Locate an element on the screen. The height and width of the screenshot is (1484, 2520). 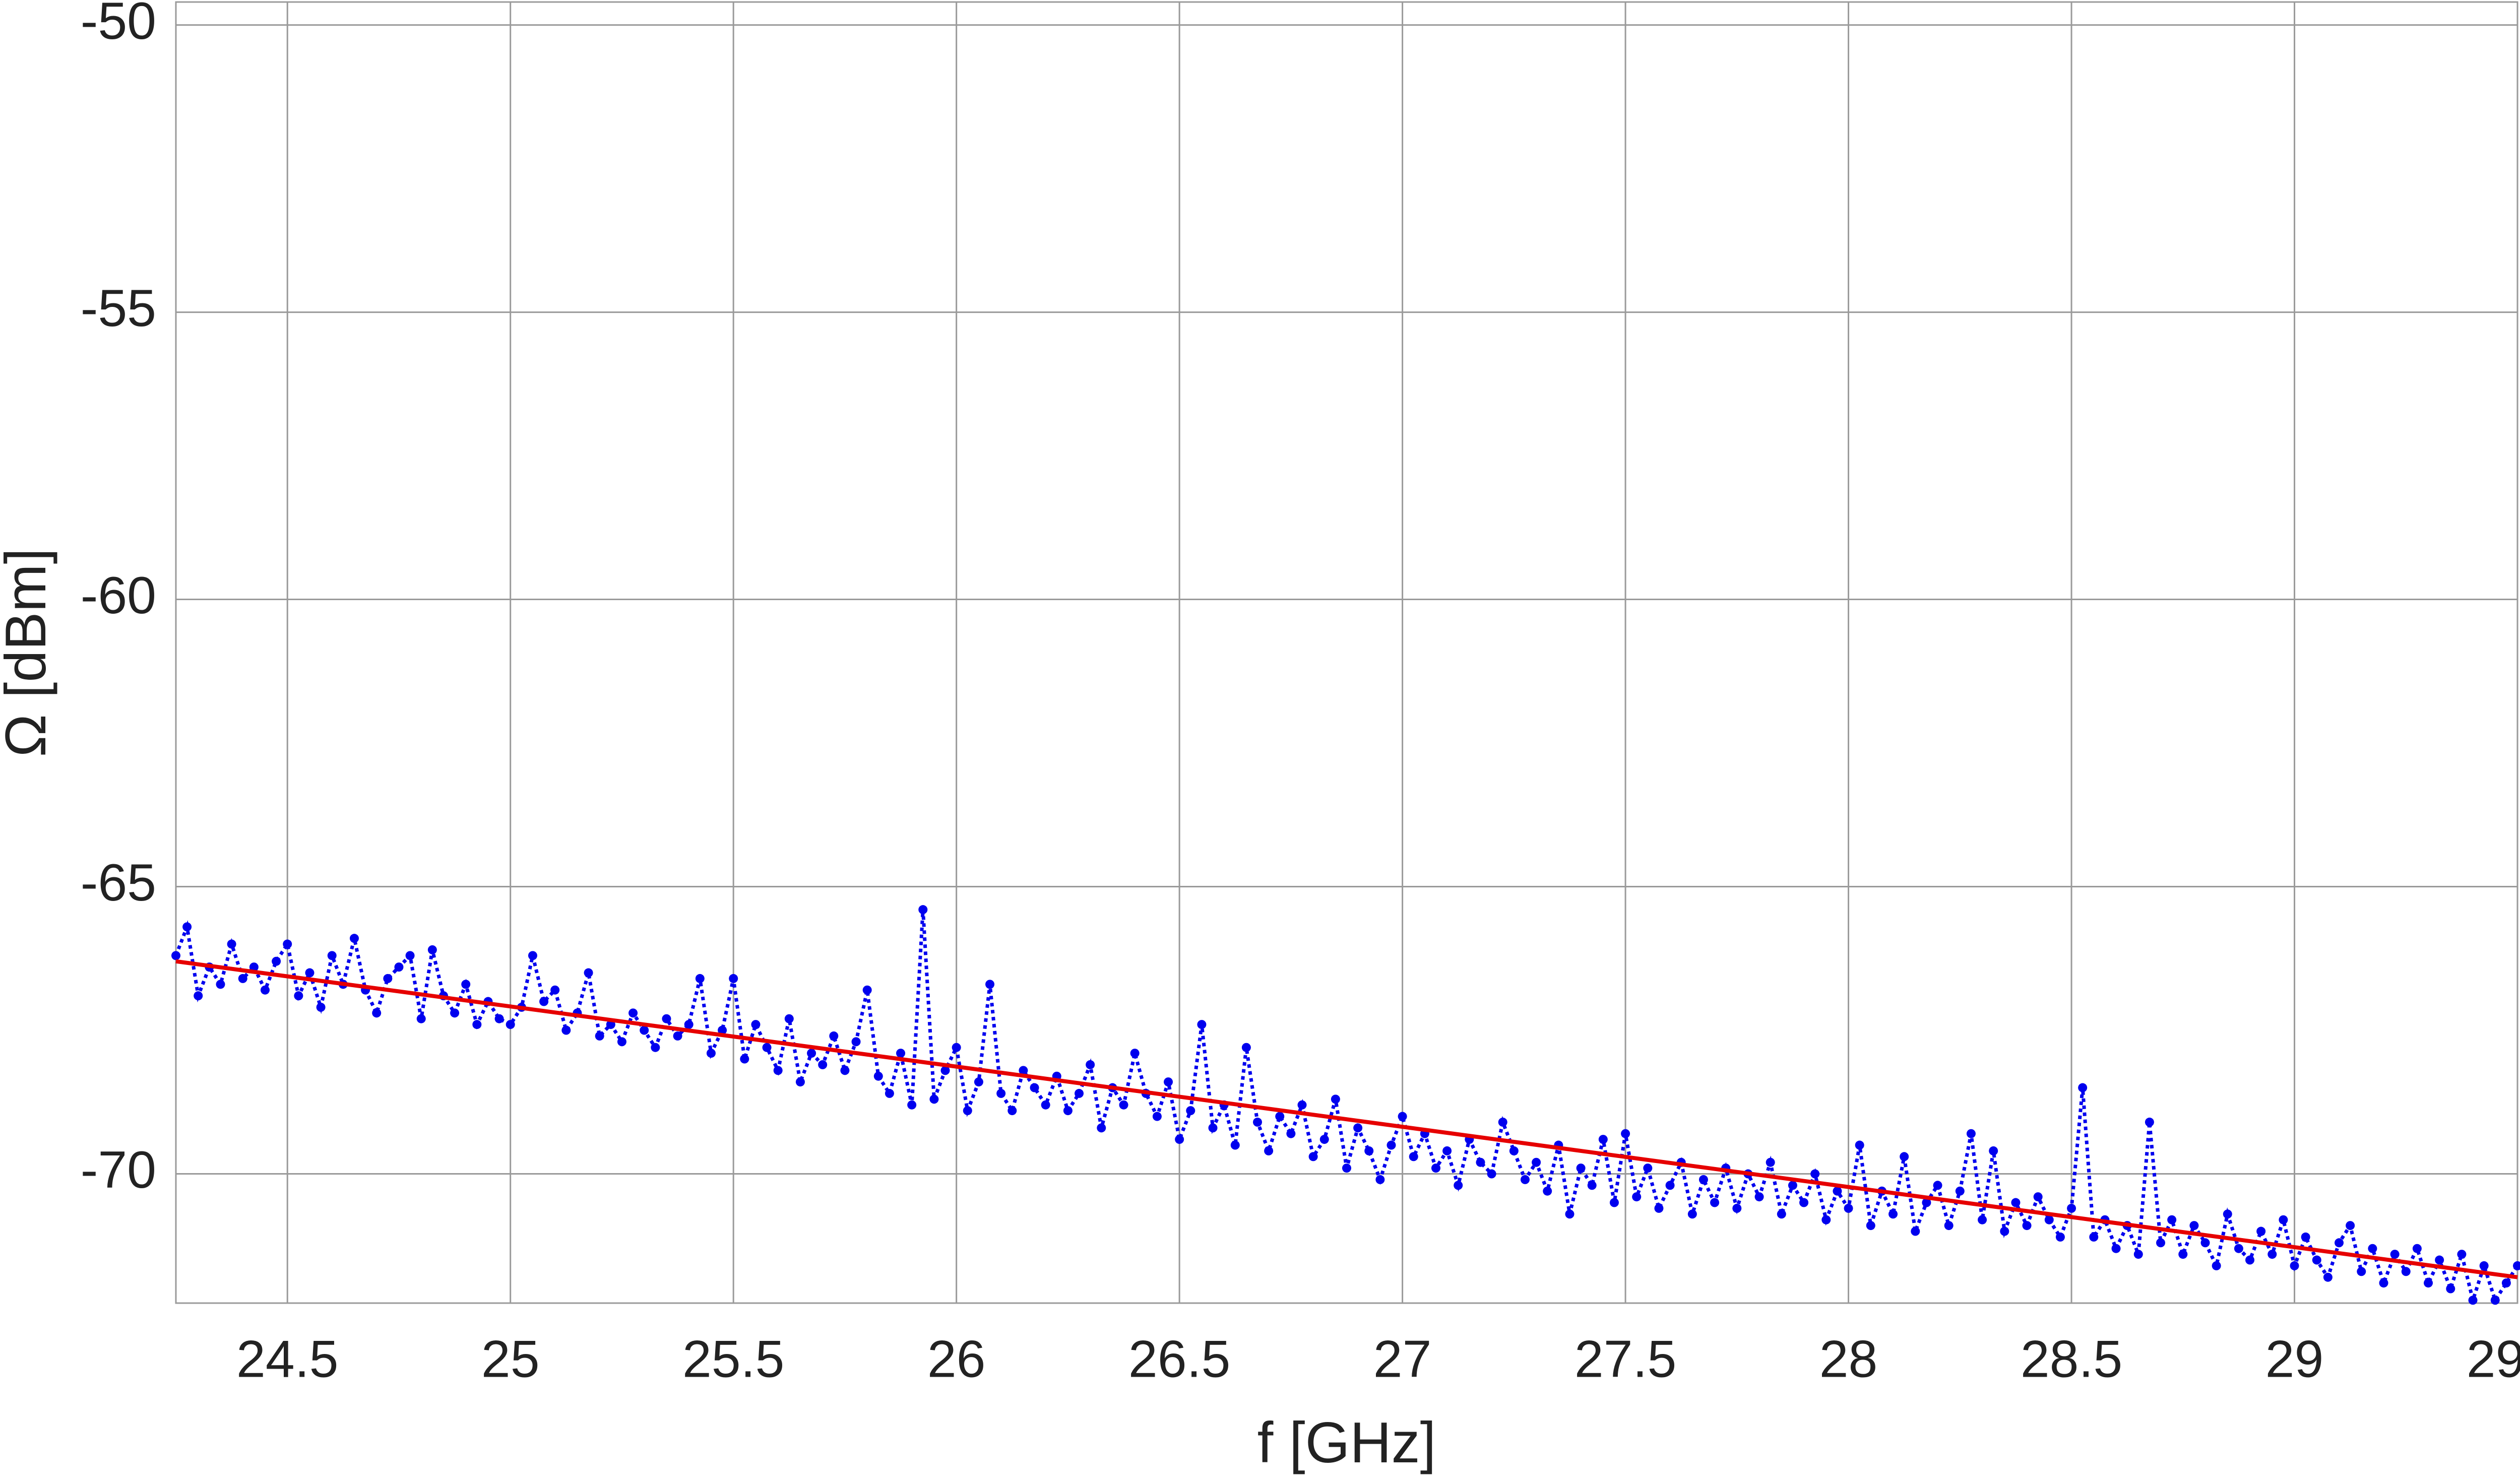
y-tick-label: -55 is located at coordinates (118, 309).